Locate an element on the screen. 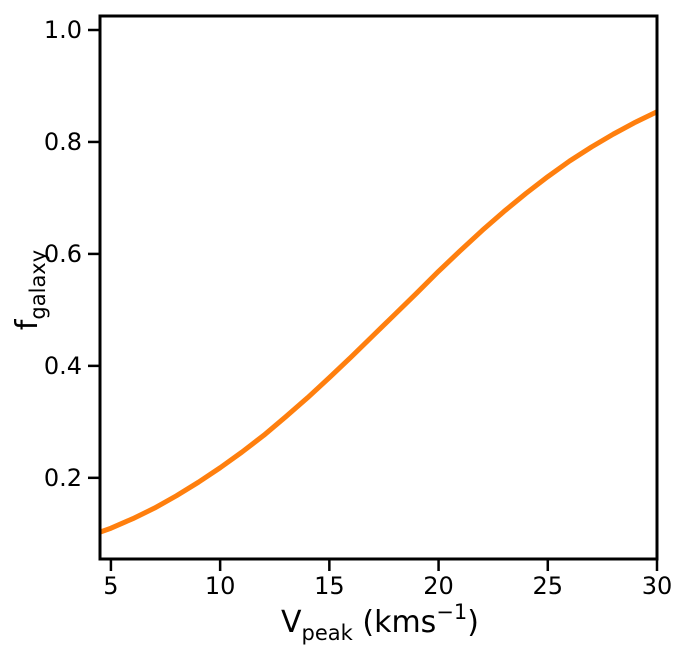 This screenshot has height=650, width=681. x-tick-label: 30 is located at coordinates (657, 586).